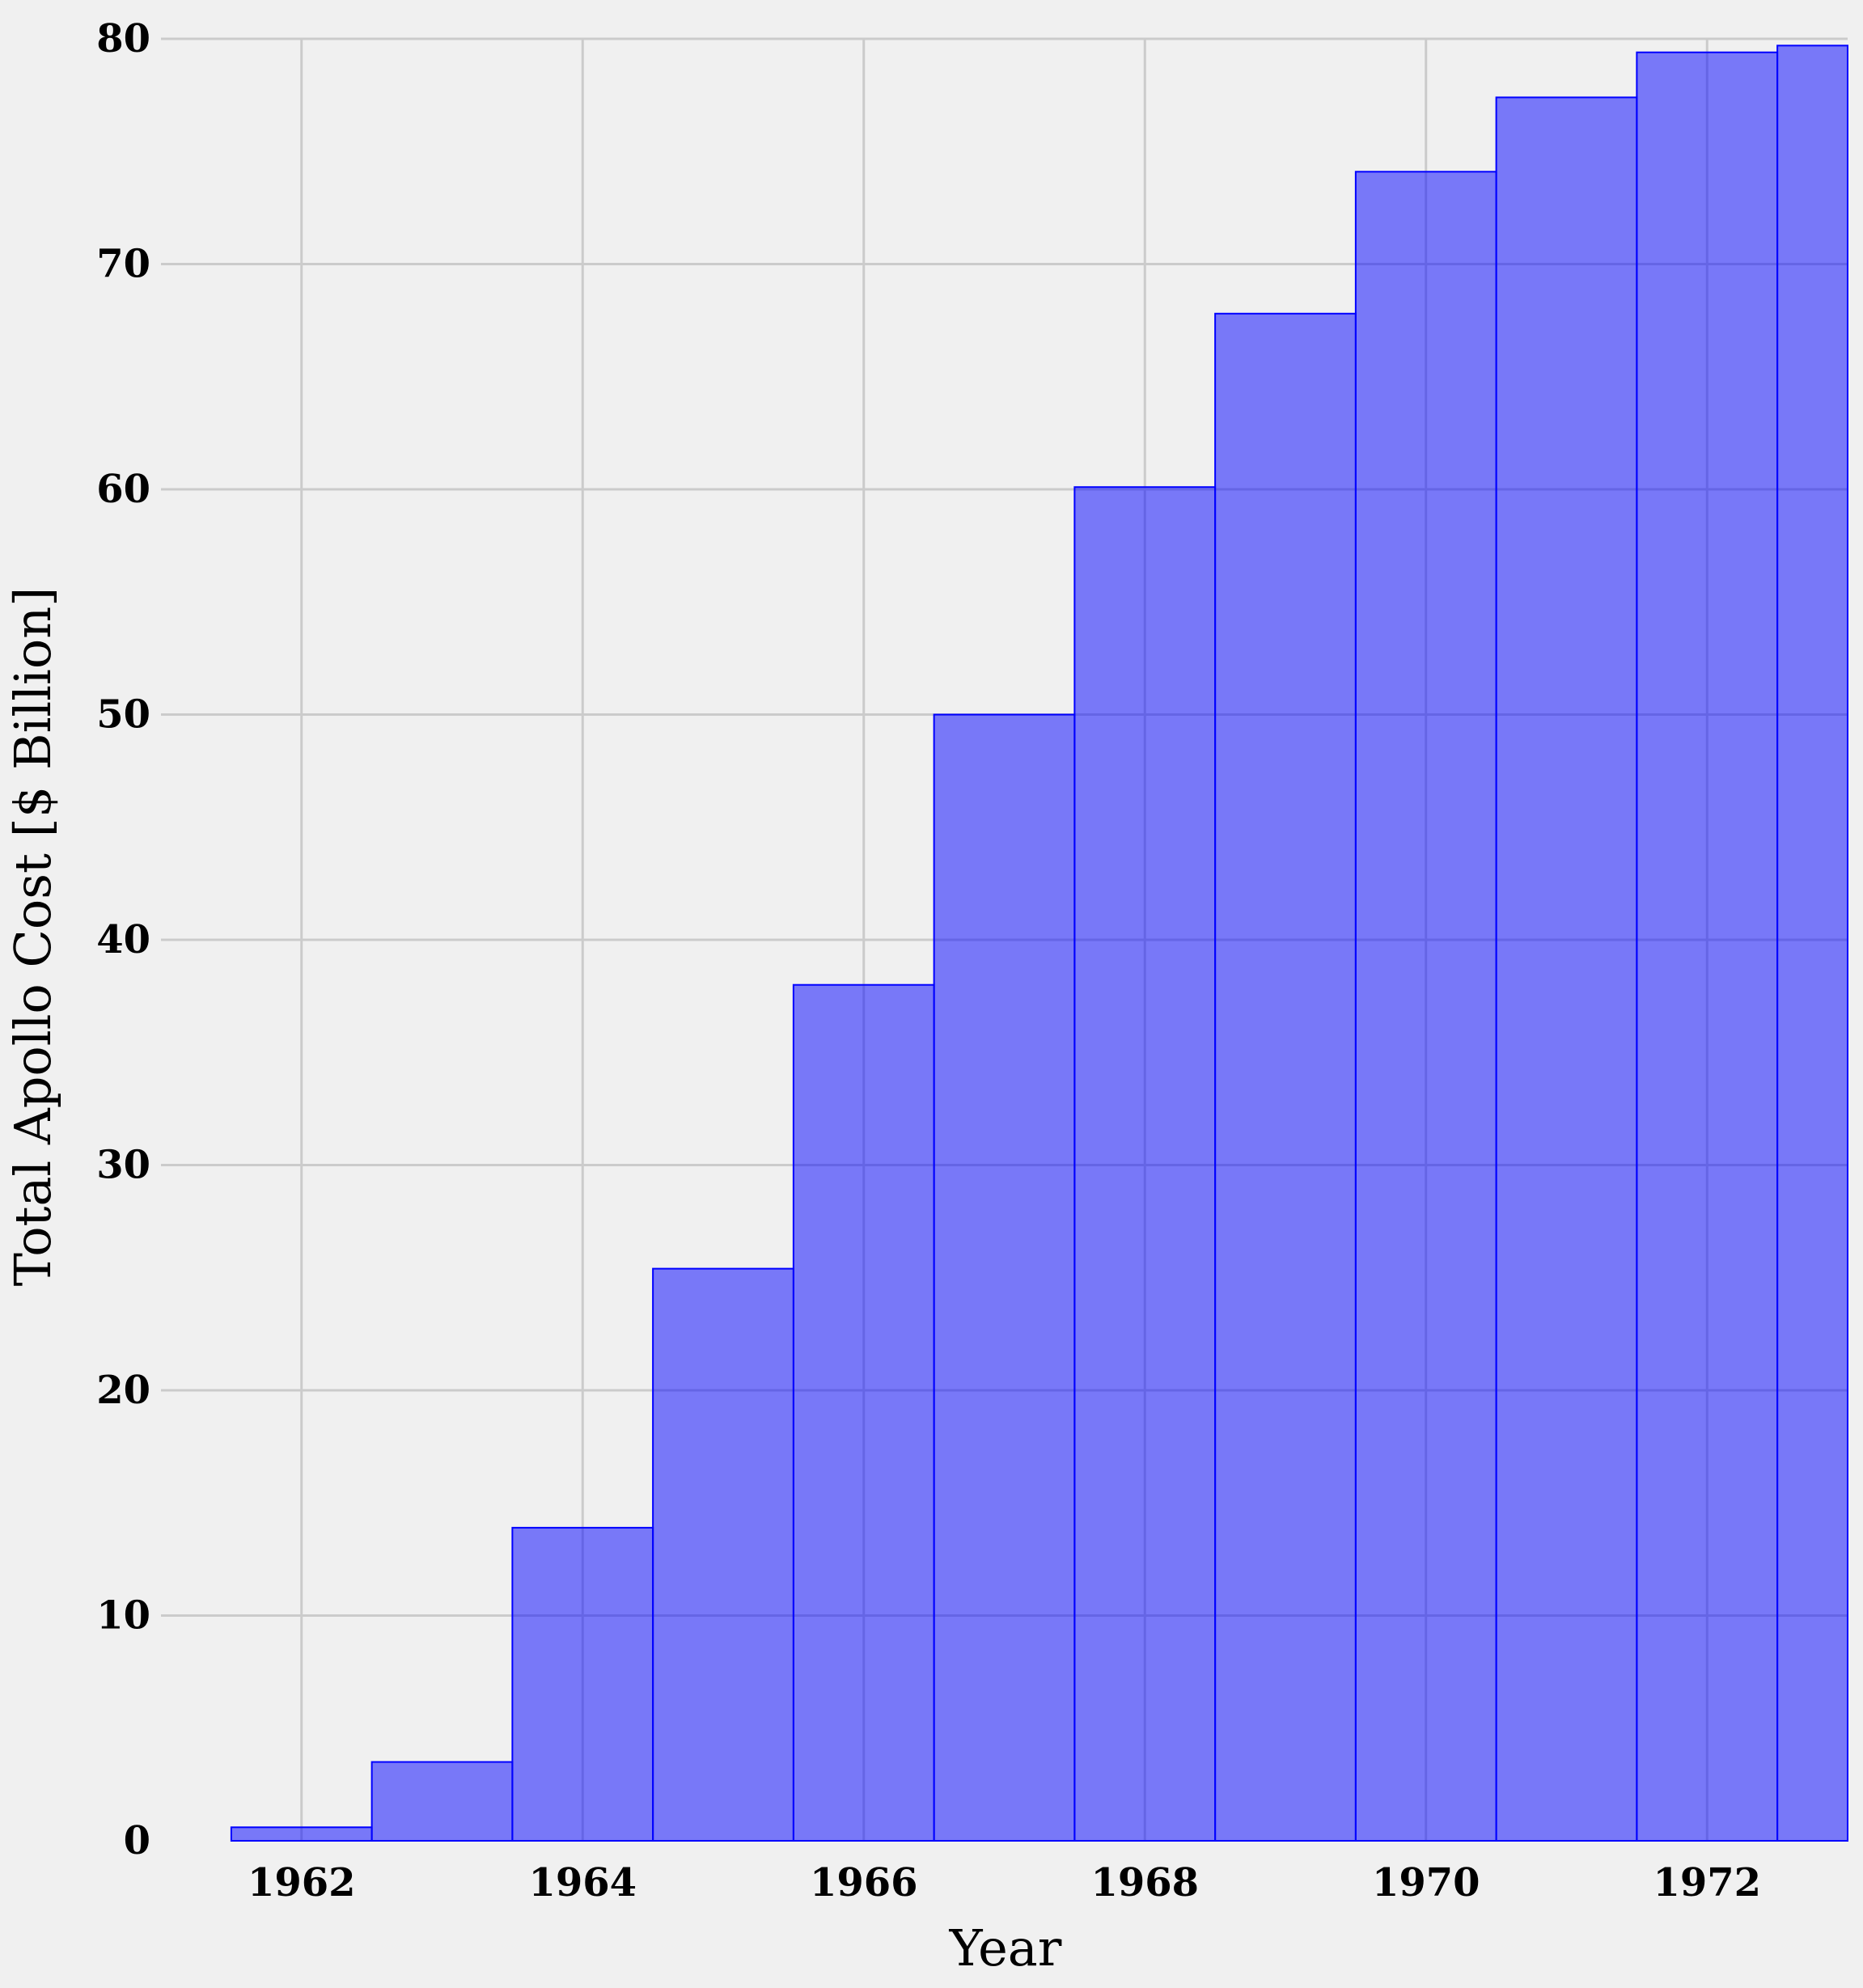  What do you see at coordinates (123, 715) in the screenshot?
I see `y-tick-label: 50` at bounding box center [123, 715].